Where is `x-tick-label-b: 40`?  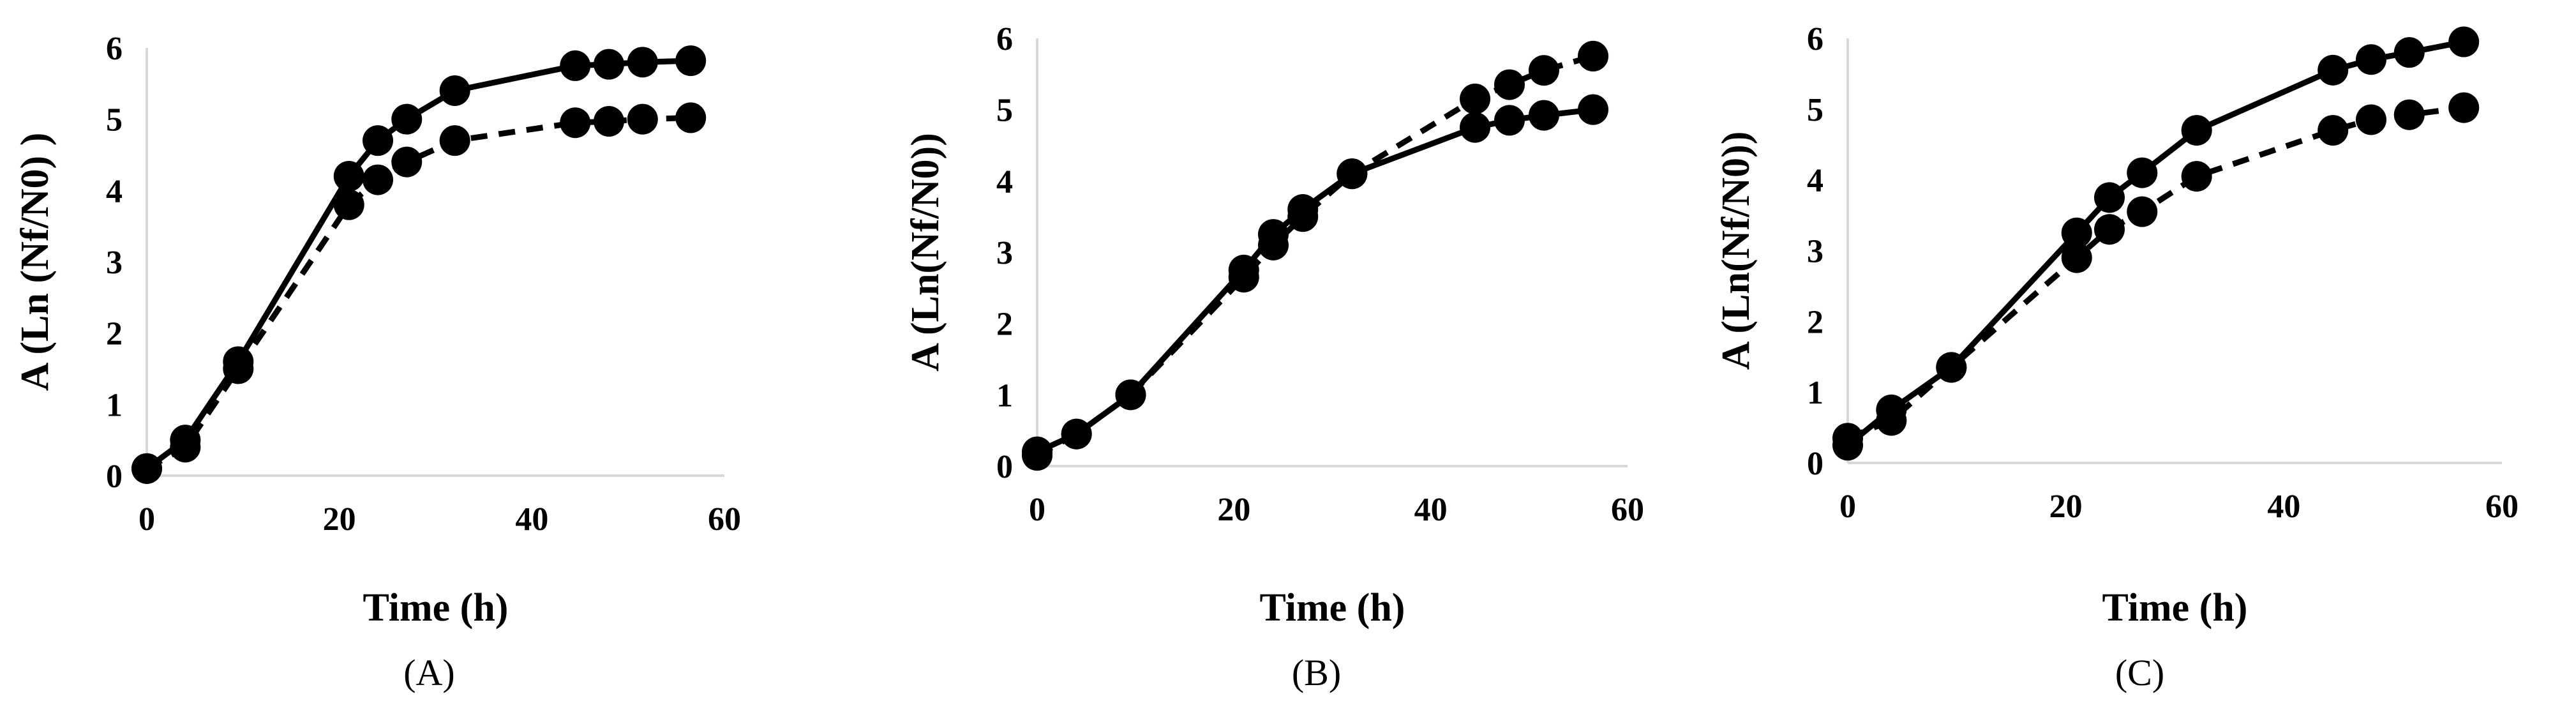
x-tick-label-b: 40 is located at coordinates (1431, 510).